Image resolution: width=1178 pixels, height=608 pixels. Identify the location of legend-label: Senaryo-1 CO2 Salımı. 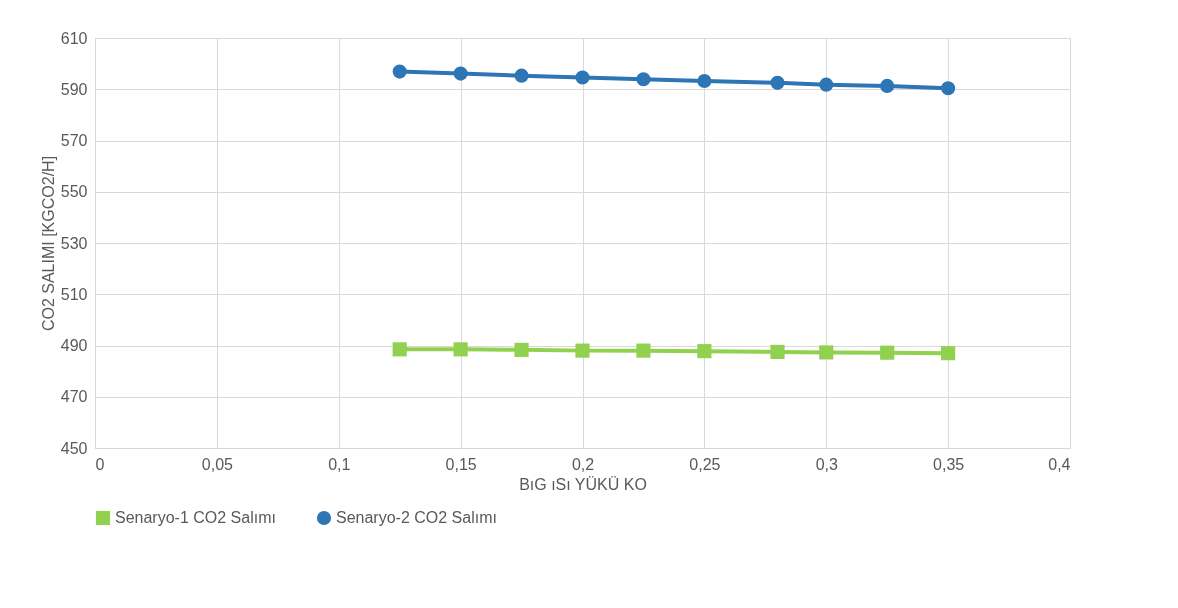
(195, 517).